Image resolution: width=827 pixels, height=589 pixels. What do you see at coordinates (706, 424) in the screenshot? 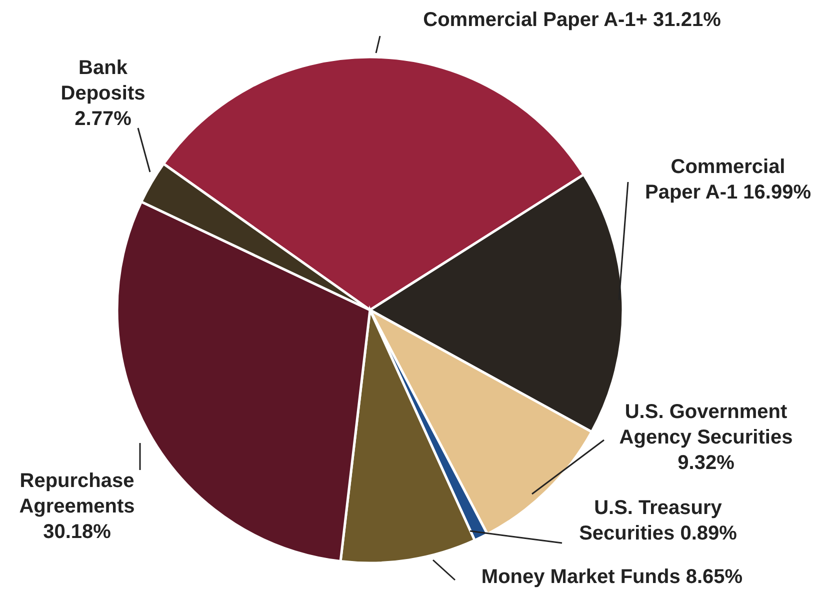
I see `slice-label: U.S. Government Agency Securities` at bounding box center [706, 424].